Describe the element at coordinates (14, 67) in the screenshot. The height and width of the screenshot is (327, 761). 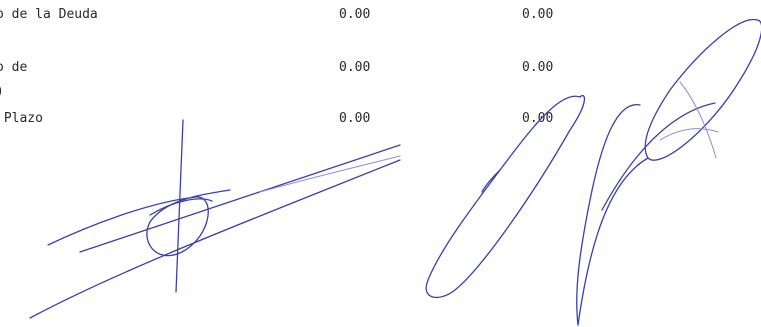
I see `row-label-de: o de` at that location.